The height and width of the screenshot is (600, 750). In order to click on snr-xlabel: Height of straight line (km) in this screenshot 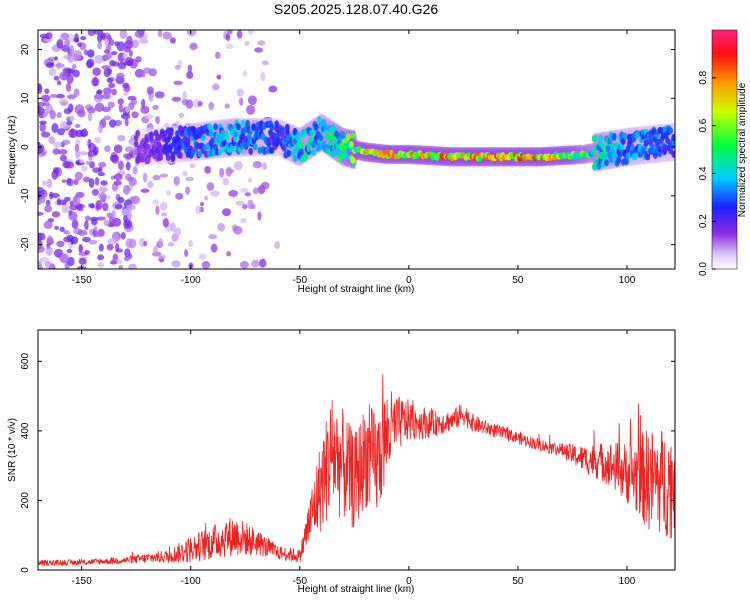, I will do `click(356, 589)`.